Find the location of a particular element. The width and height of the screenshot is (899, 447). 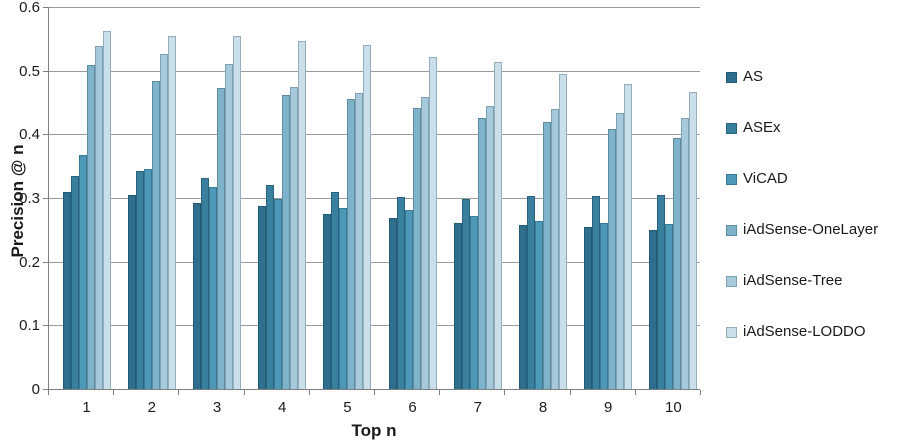

legend-item: ASEx is located at coordinates (753, 128).